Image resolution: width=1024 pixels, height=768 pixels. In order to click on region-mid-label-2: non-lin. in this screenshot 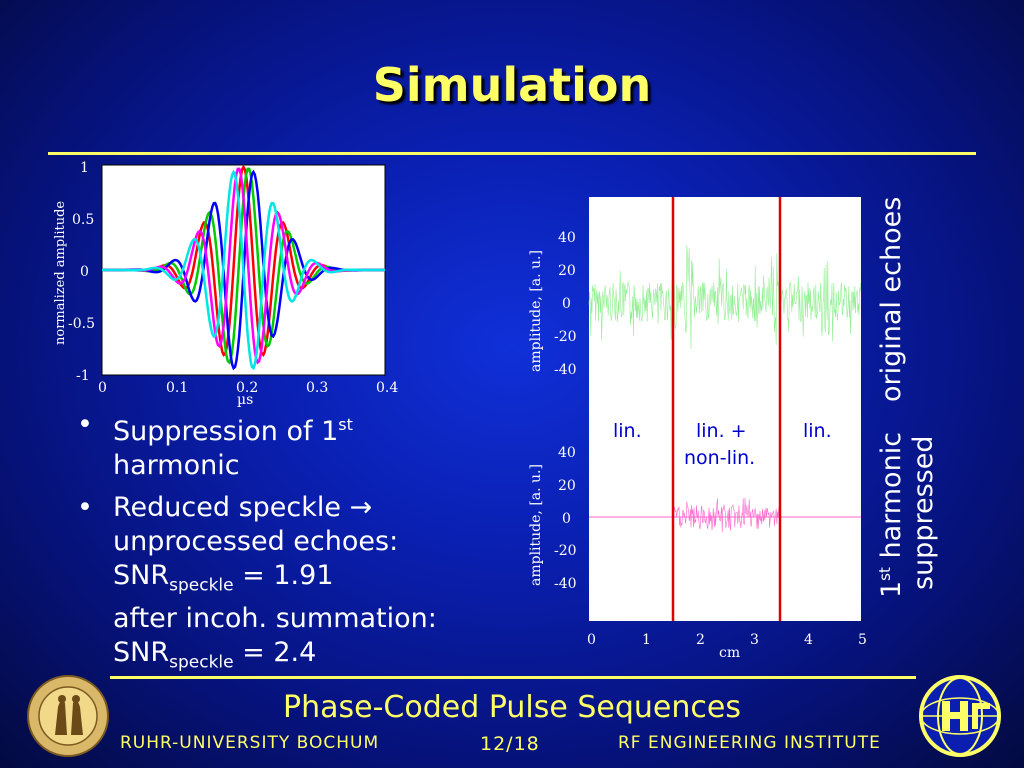, I will do `click(720, 458)`.